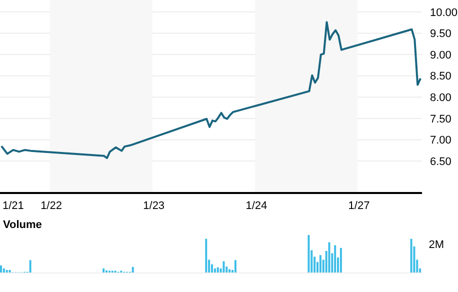  What do you see at coordinates (441, 162) in the screenshot?
I see `y-tick-label: 6.50` at bounding box center [441, 162].